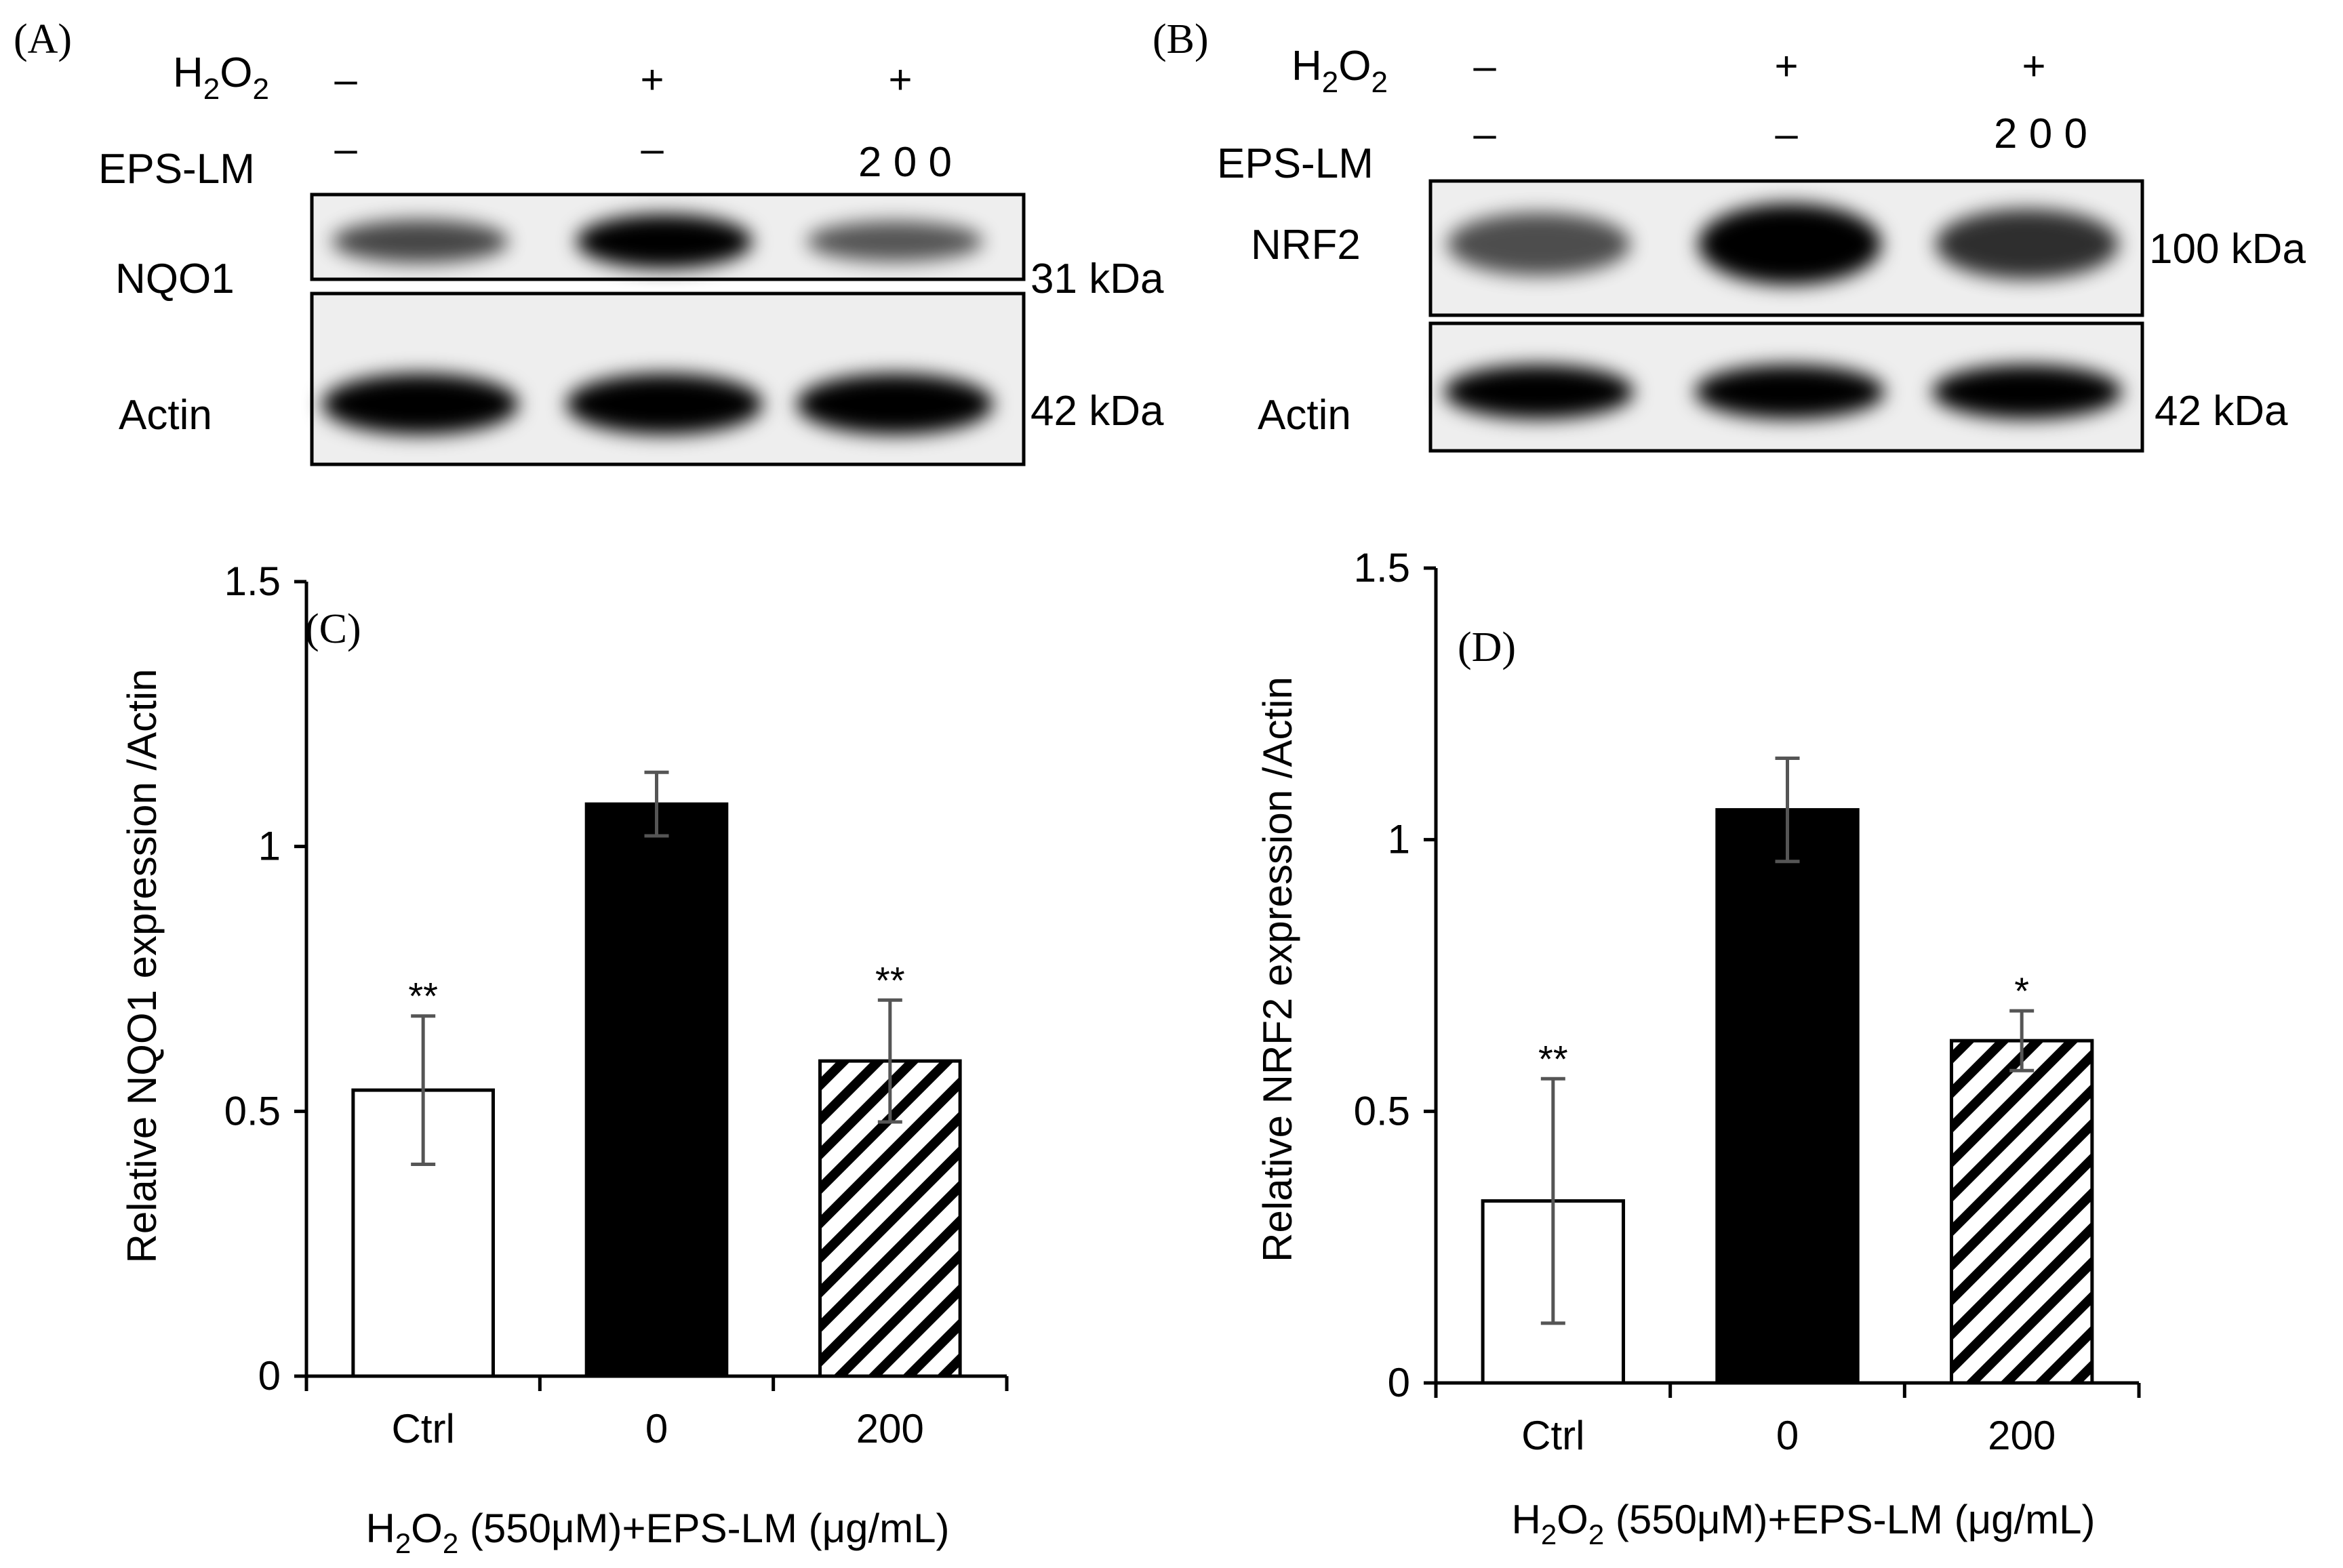  What do you see at coordinates (657, 1533) in the screenshot?
I see `chart-c-x-axis-title: H2O2 (550μM)+EPS-LM (μg/mL)` at bounding box center [657, 1533].